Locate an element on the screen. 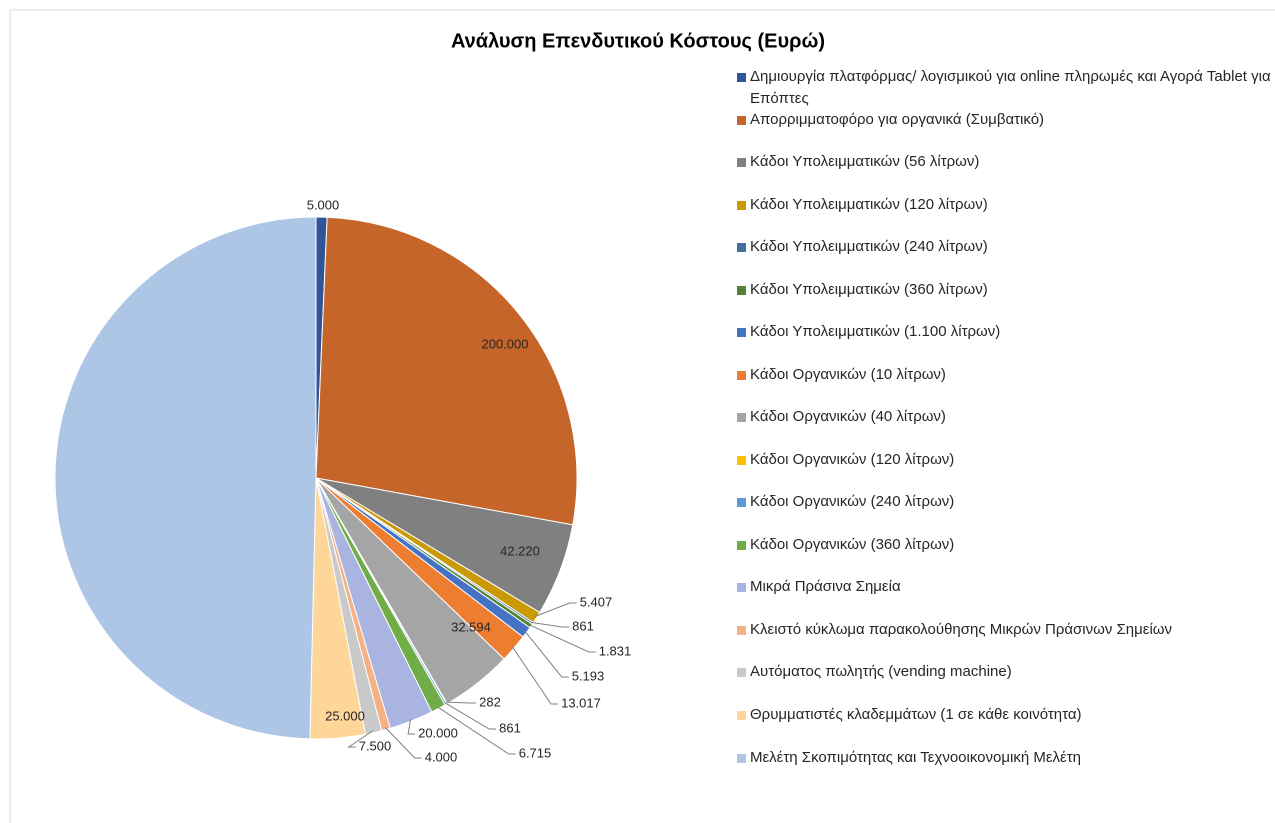 The image size is (1275, 823). legend-label: Κάδοι Υπολειμματικών (1.100 λίτρων) is located at coordinates (875, 331).